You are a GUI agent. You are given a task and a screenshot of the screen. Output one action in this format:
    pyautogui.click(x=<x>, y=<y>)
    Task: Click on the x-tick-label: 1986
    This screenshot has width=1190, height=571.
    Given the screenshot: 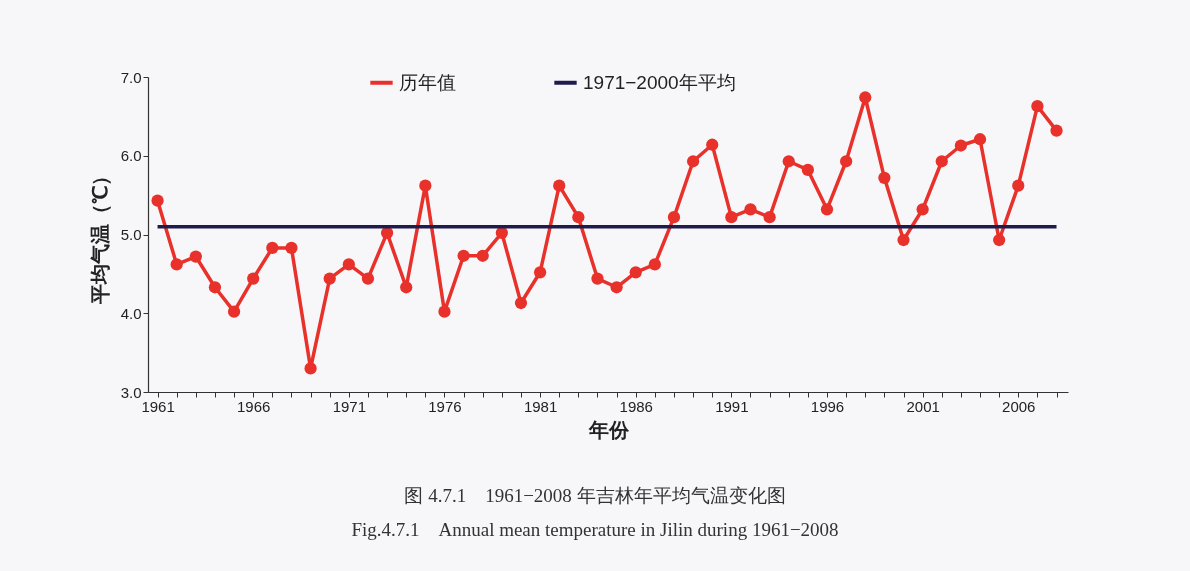 What is the action you would take?
    pyautogui.click(x=636, y=406)
    